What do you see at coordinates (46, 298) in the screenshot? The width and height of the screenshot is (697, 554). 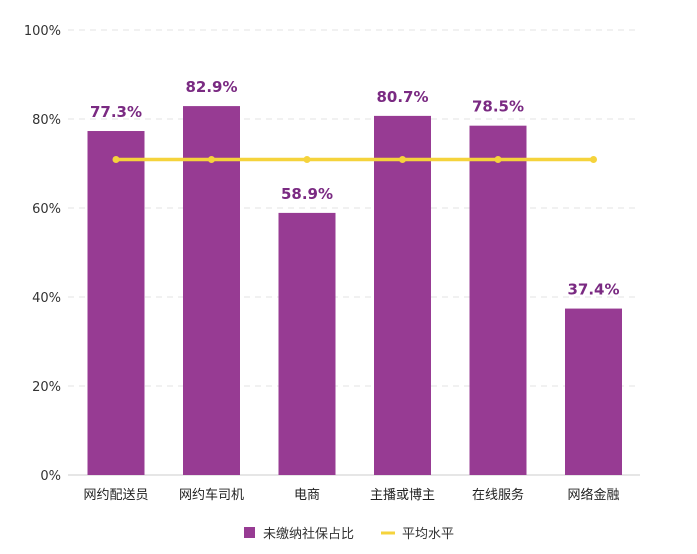 I see `y-tick-label: 40%` at bounding box center [46, 298].